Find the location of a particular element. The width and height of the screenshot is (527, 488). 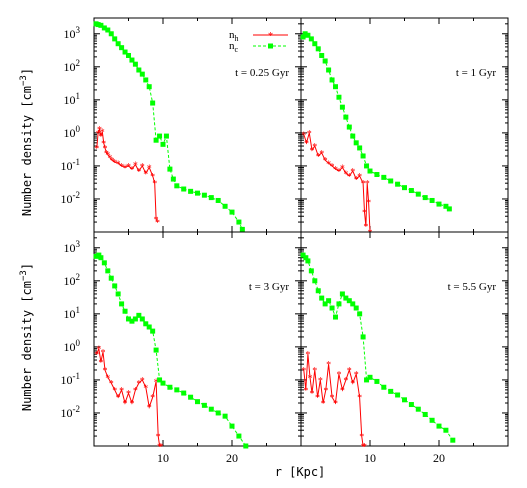

y-tick-label: 10³ is located at coordinates (72, 247).